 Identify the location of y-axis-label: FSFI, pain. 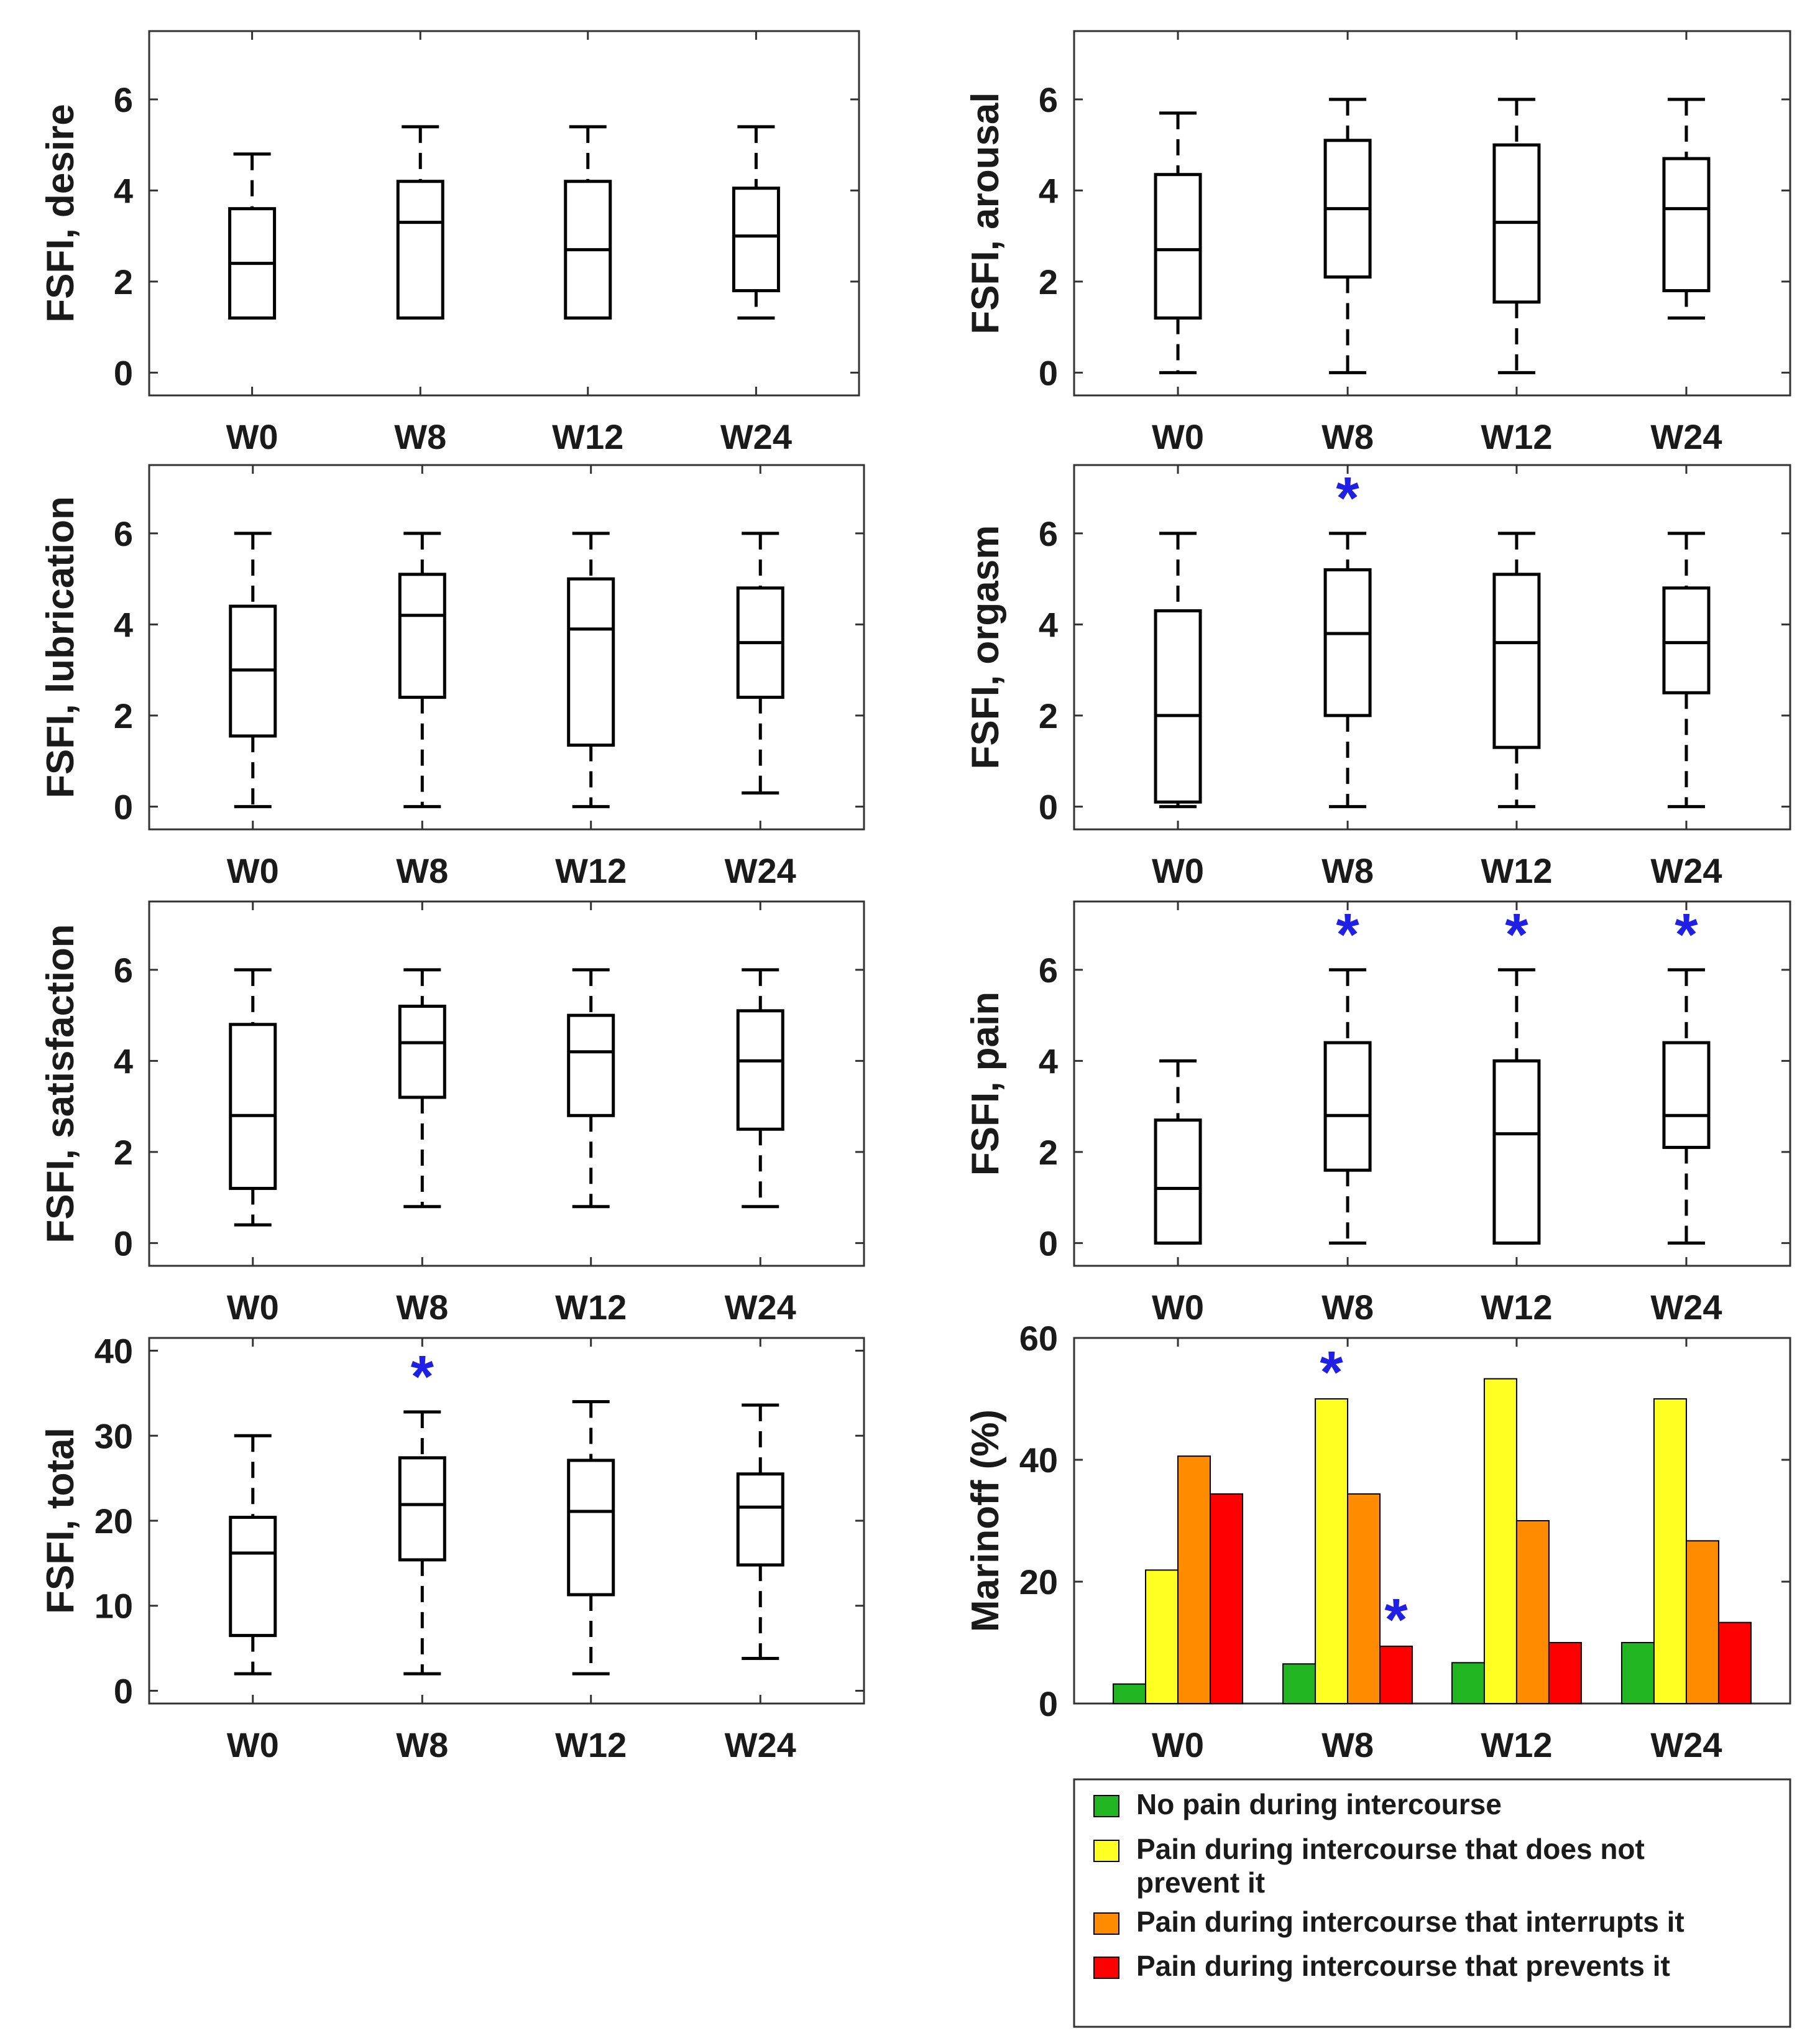
(985, 1084).